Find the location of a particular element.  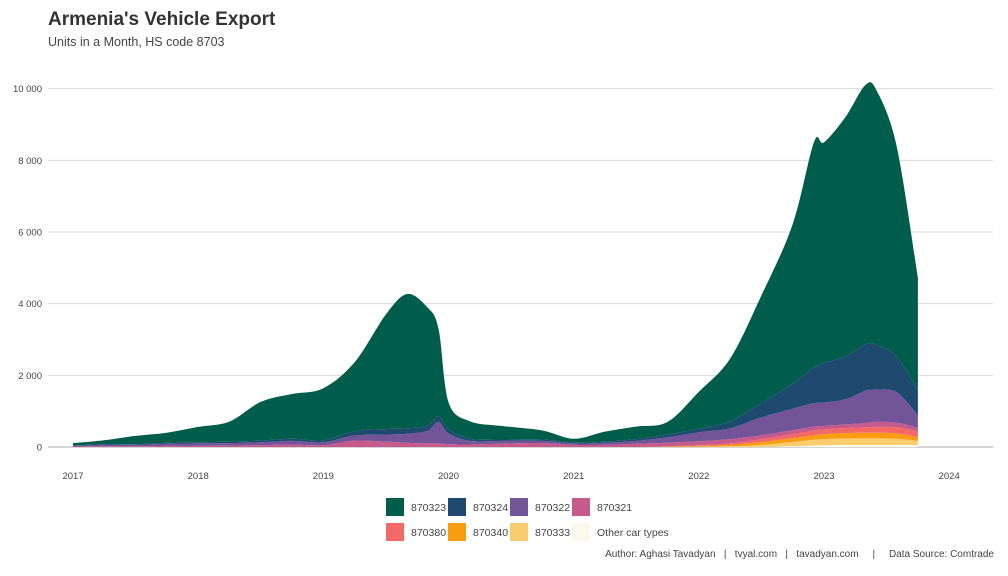

y-tick-label: 8 000 is located at coordinates (30, 161).